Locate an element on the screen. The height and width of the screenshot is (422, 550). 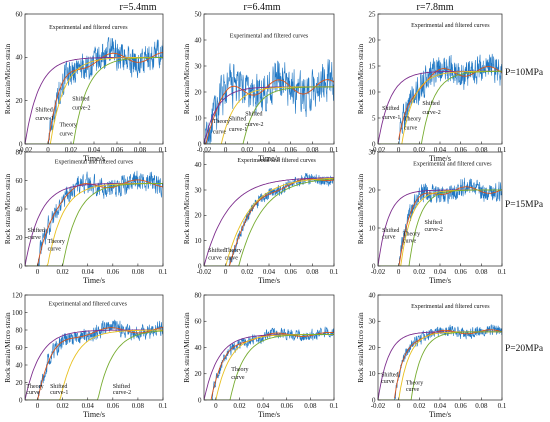
annotation: curve-2 is located at coordinates (431, 113).